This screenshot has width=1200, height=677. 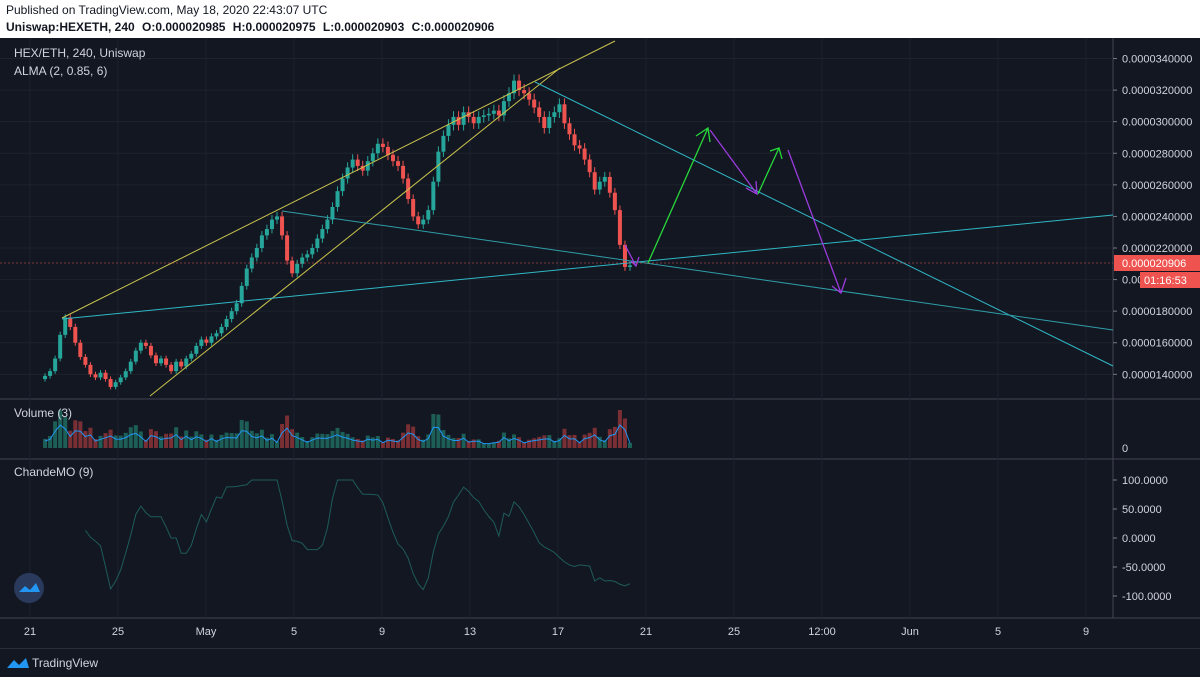 I want to click on price-tick-label: 0.0000180000, so click(x=1157, y=312).